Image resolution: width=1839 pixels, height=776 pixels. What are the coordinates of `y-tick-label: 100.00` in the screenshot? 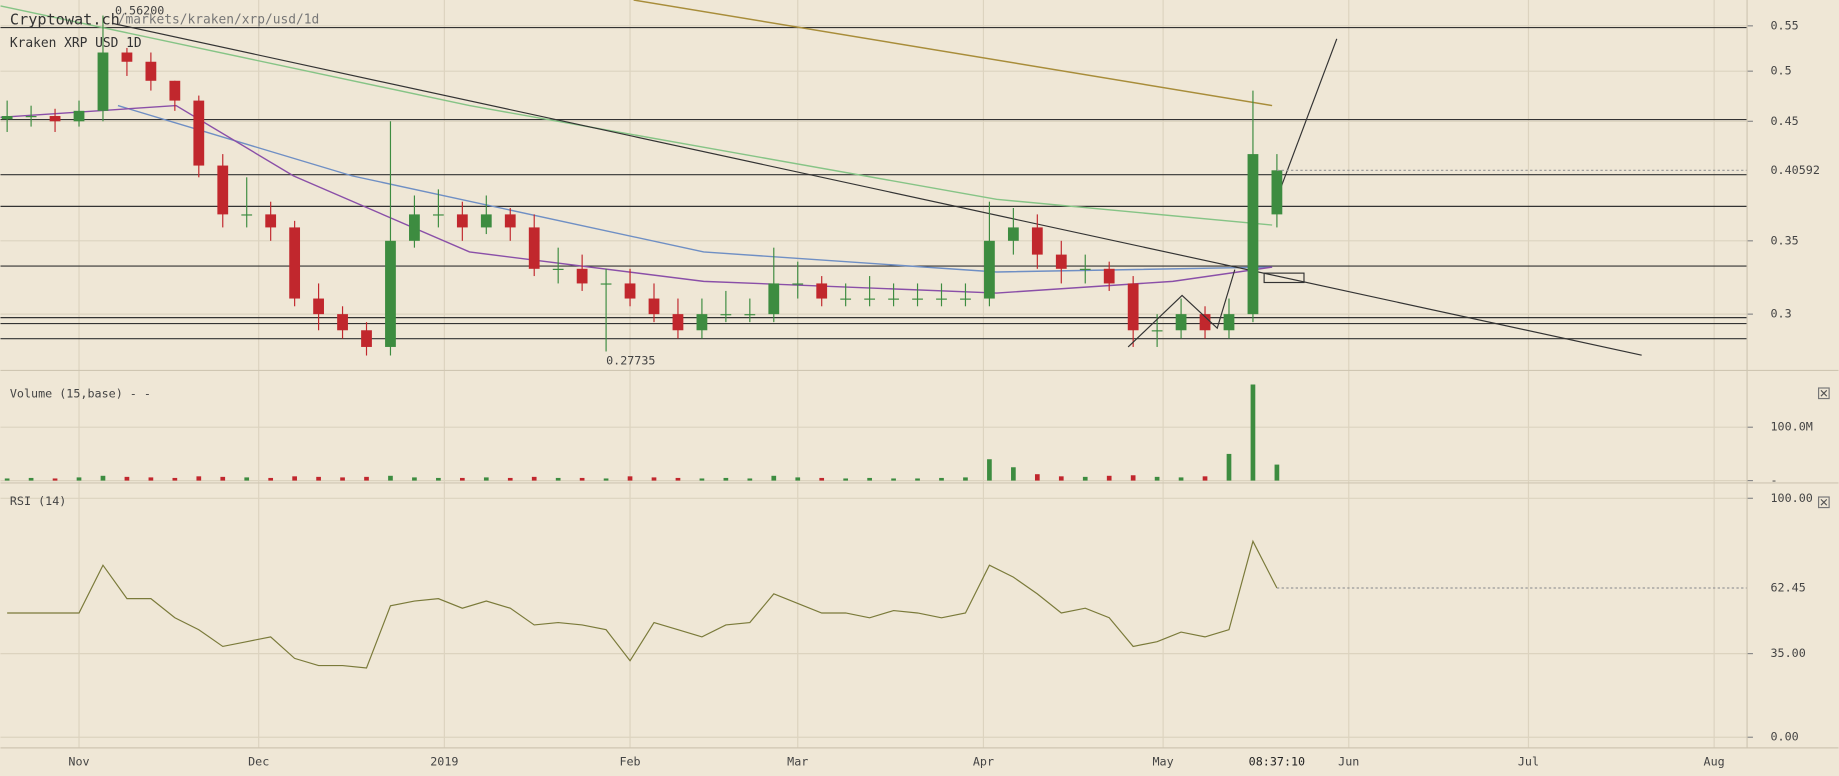 It's located at (1792, 498).